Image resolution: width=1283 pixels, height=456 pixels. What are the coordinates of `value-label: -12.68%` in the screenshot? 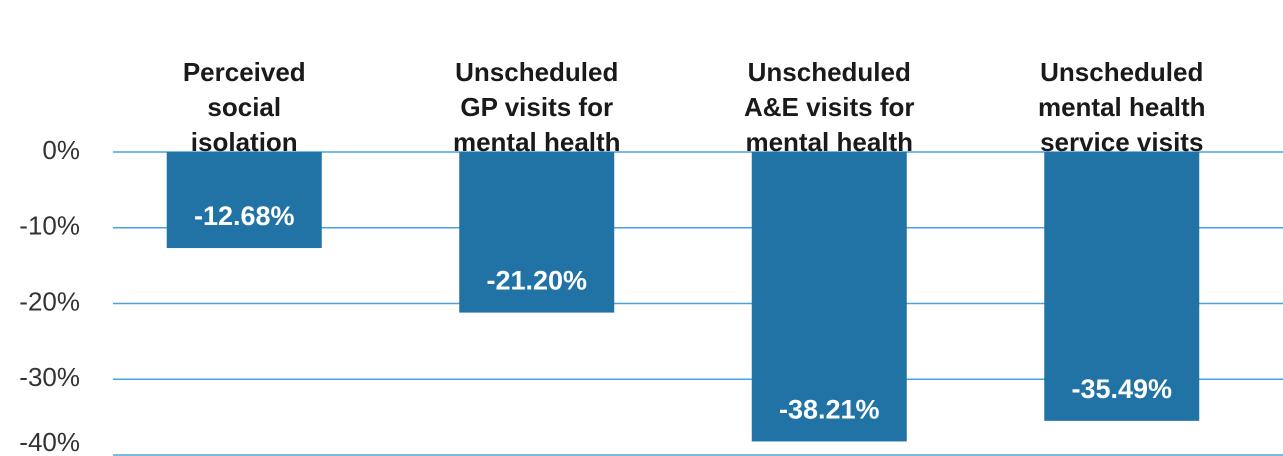 It's located at (244, 216).